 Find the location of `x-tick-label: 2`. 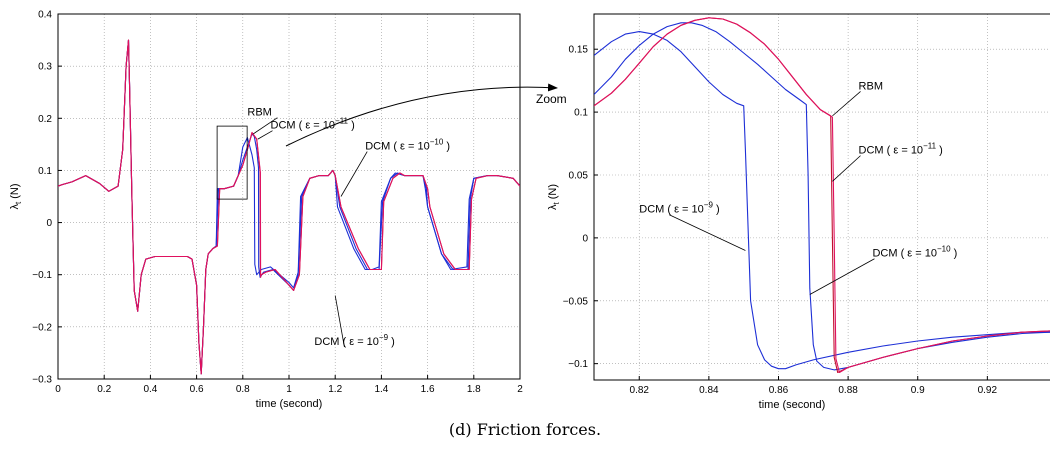

x-tick-label: 2 is located at coordinates (520, 389).